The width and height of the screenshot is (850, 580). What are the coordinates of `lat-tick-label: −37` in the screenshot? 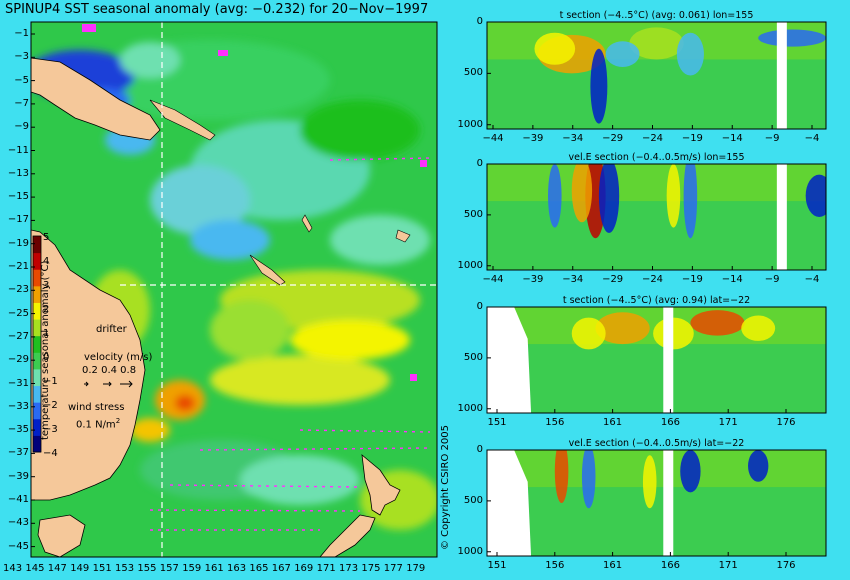 It's located at (18, 453).